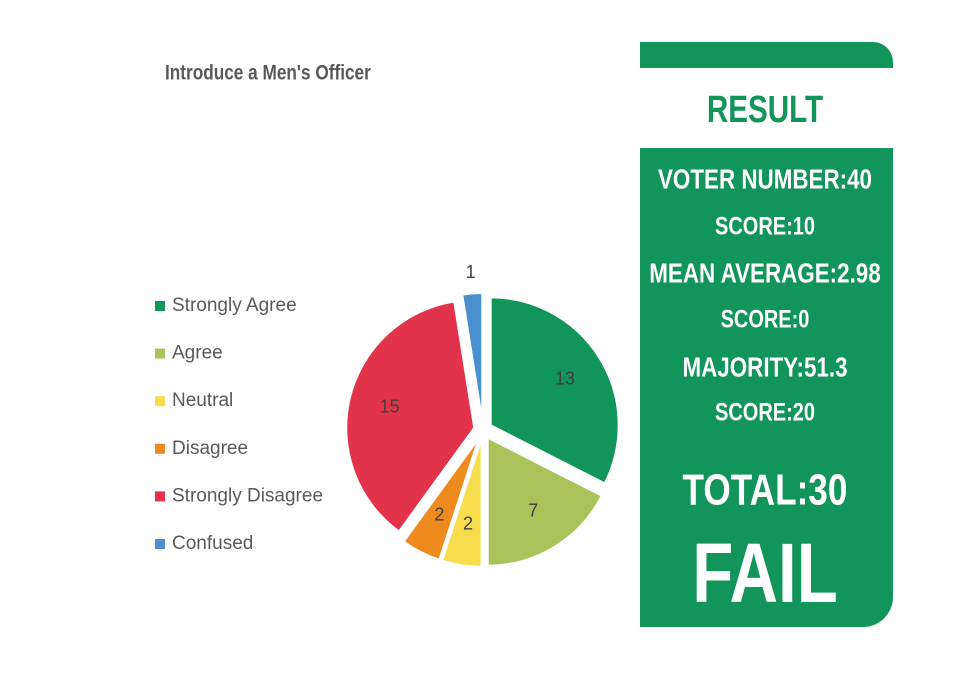 Image resolution: width=960 pixels, height=685 pixels. Describe the element at coordinates (765, 574) in the screenshot. I see `result-verdict: FAIL` at that location.